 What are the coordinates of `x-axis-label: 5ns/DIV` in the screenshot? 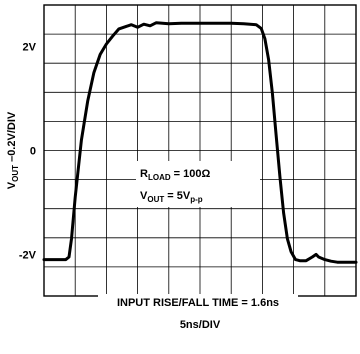 It's located at (200, 325).